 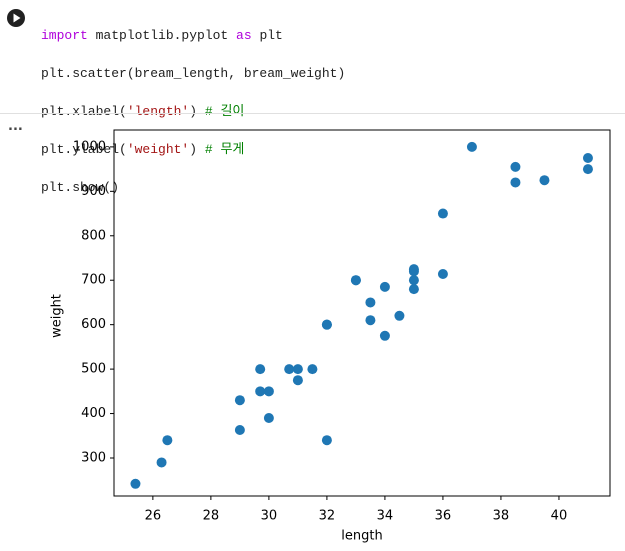 I want to click on string: 'weight', so click(x=158, y=149).